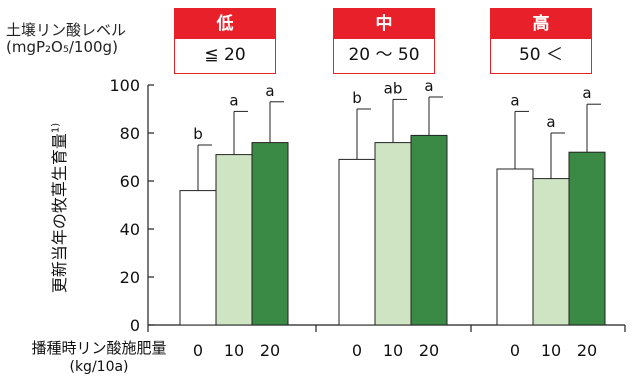 The width and height of the screenshot is (632, 377). I want to click on bar-低-10, so click(234, 240).